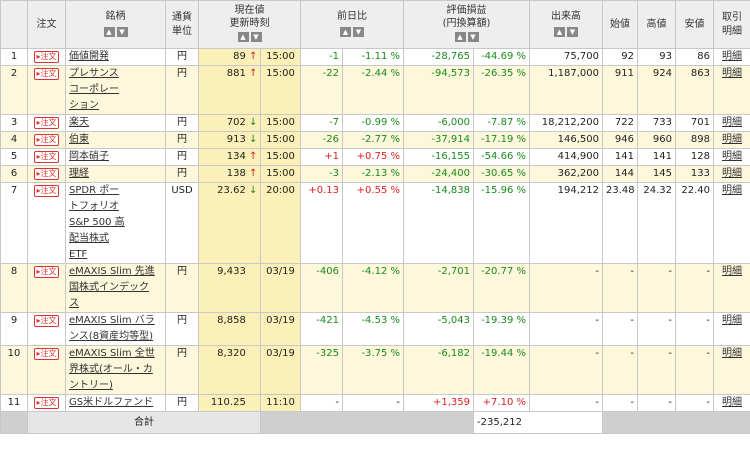 The width and height of the screenshot is (750, 462). Describe the element at coordinates (694, 140) in the screenshot. I see `low-price: 898` at that location.